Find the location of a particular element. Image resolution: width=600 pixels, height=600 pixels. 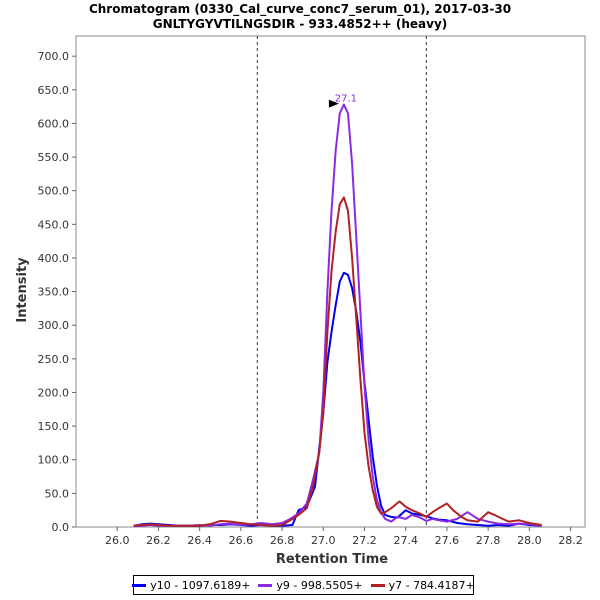

y-tick-label: 50.0 is located at coordinates (57, 493).